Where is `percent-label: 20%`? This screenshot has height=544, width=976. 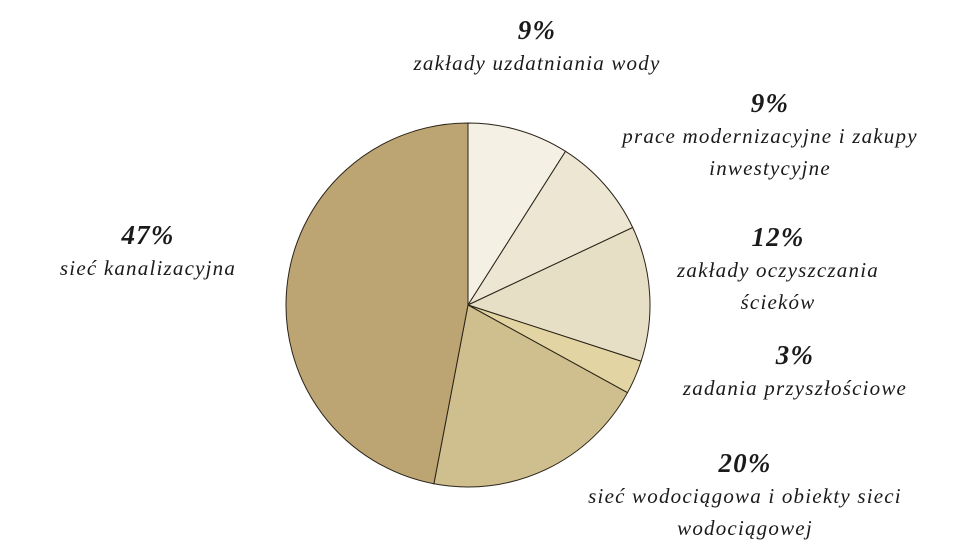
percent-label: 20% is located at coordinates (745, 463).